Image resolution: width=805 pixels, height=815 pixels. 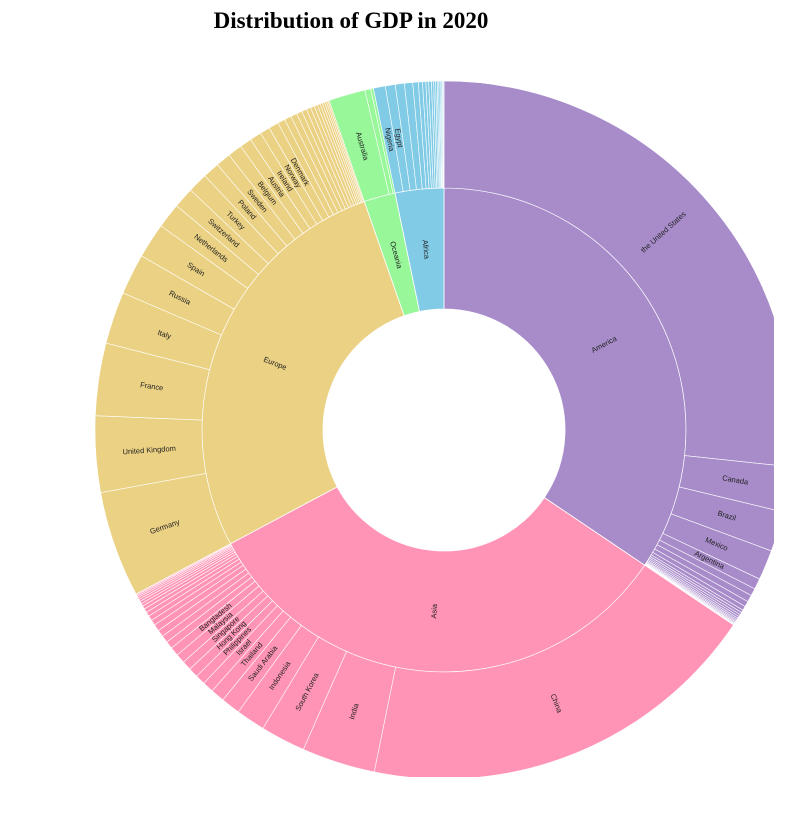 What do you see at coordinates (152, 386) in the screenshot?
I see `country-france-label: France` at bounding box center [152, 386].